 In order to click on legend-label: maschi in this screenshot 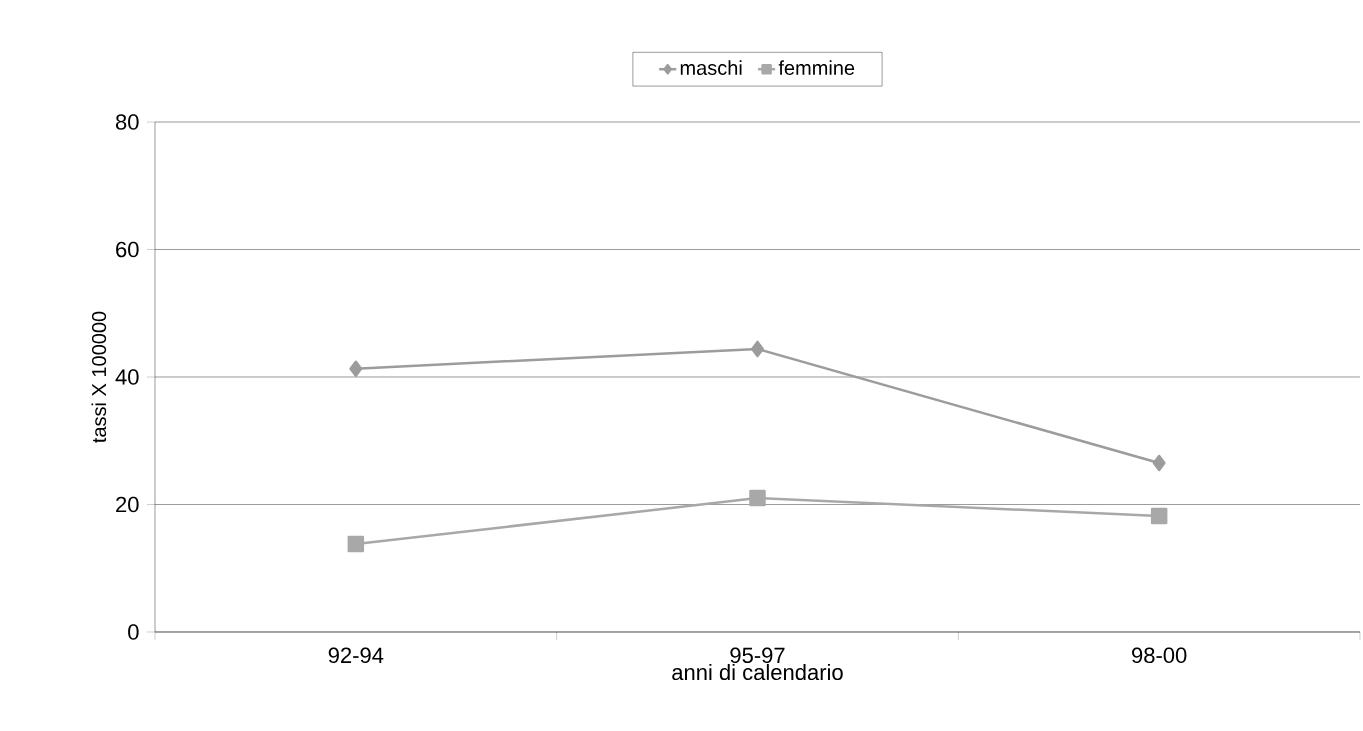, I will do `click(711, 67)`.